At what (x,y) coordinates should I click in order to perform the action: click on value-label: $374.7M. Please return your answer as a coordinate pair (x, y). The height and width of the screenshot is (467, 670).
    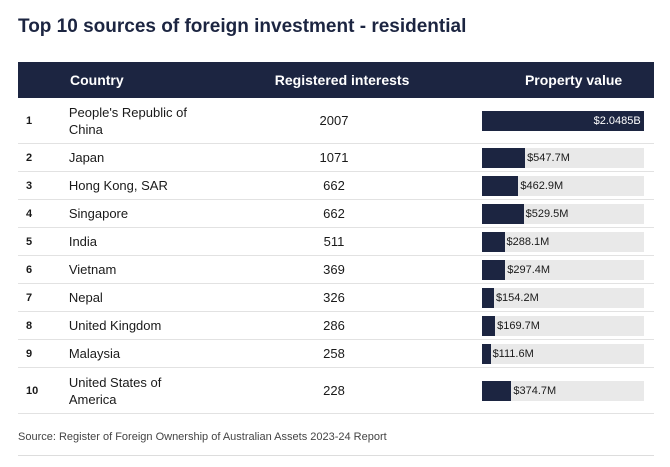
    Looking at the image, I should click on (535, 390).